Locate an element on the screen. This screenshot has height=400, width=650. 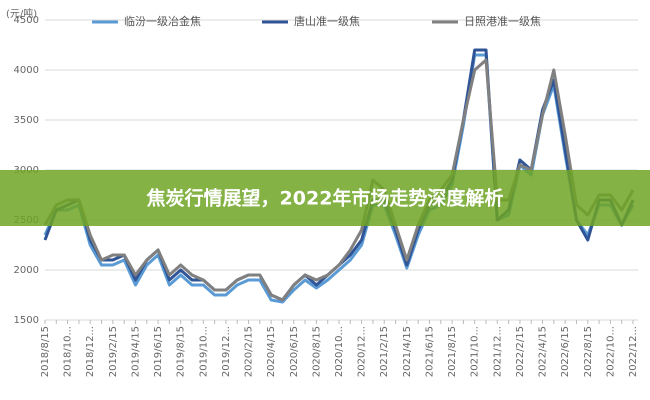
legend-item: 临汾一级冶金焦 is located at coordinates (146, 21).